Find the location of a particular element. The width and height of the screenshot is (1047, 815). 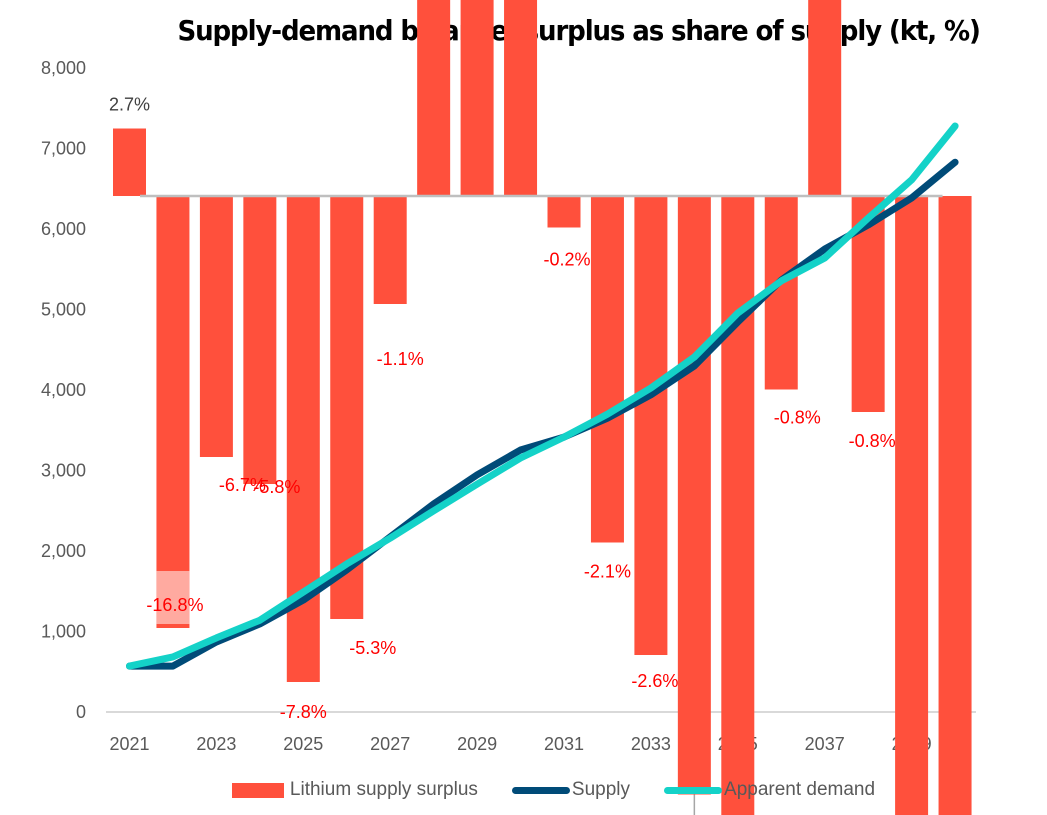

surplus-data-label: -2.1% is located at coordinates (607, 572).